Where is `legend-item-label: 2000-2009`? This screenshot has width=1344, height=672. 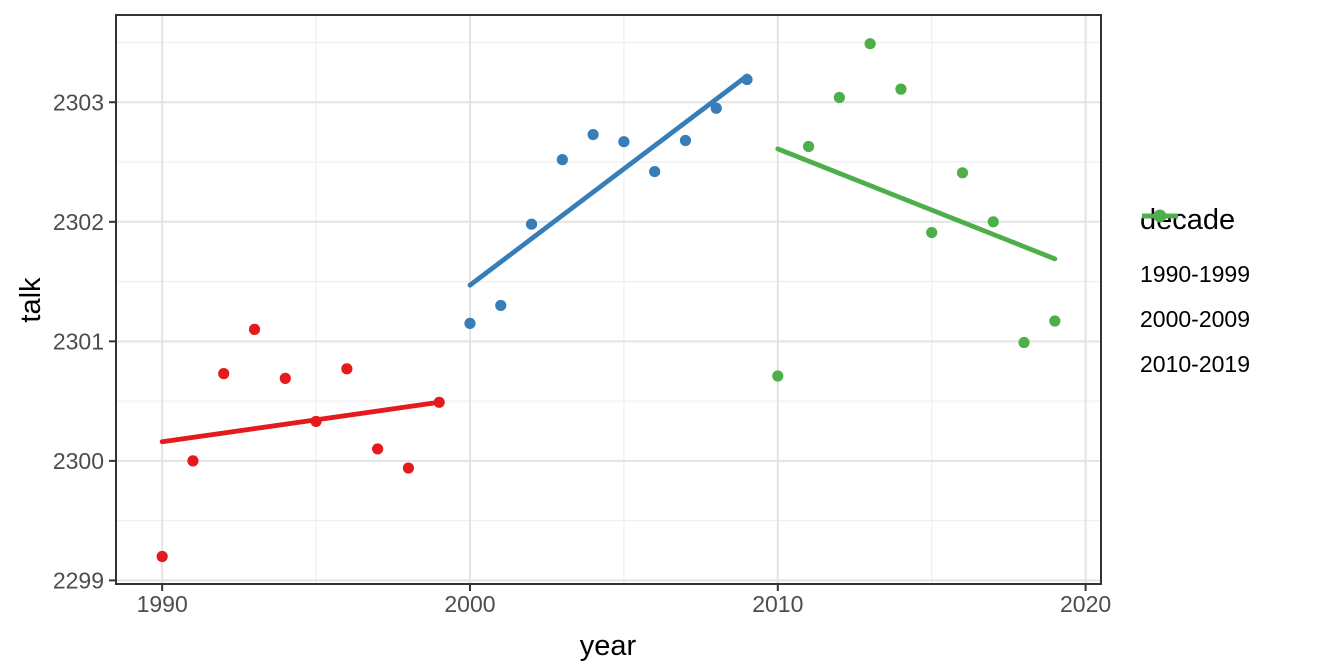 legend-item-label: 2000-2009 is located at coordinates (1195, 318).